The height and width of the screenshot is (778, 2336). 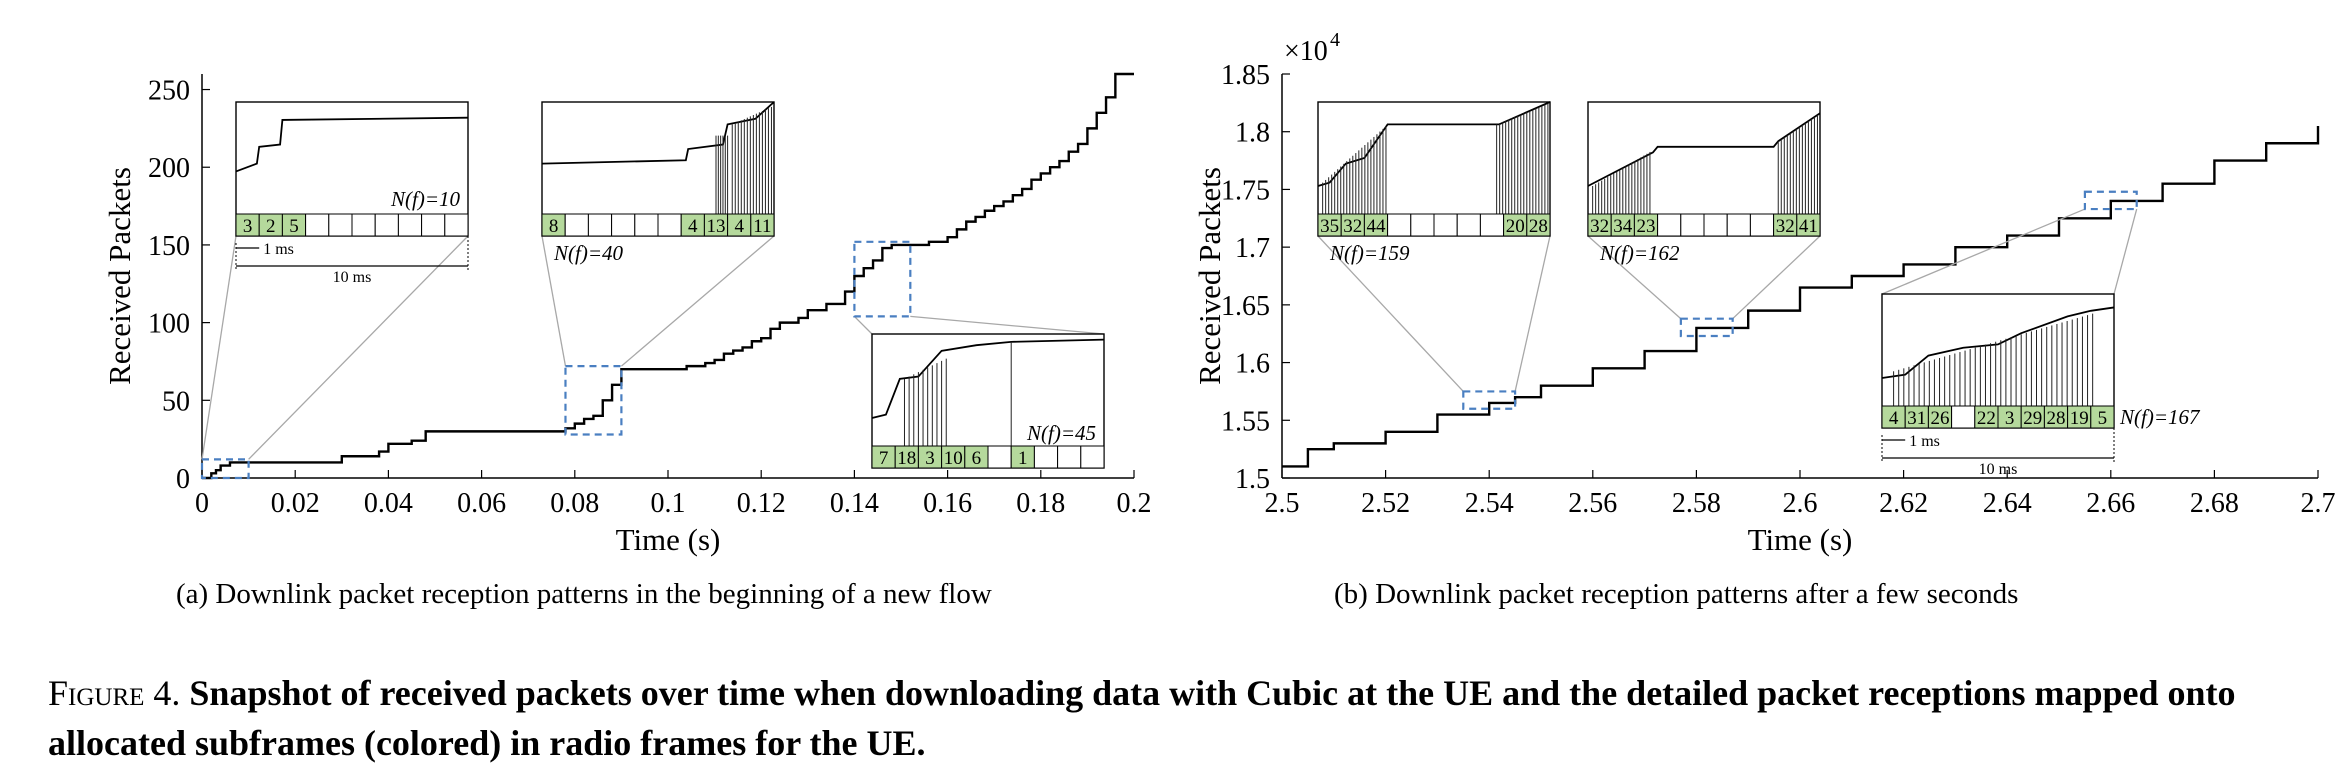 I want to click on subframe-cell-label: 44, so click(x=1377, y=226).